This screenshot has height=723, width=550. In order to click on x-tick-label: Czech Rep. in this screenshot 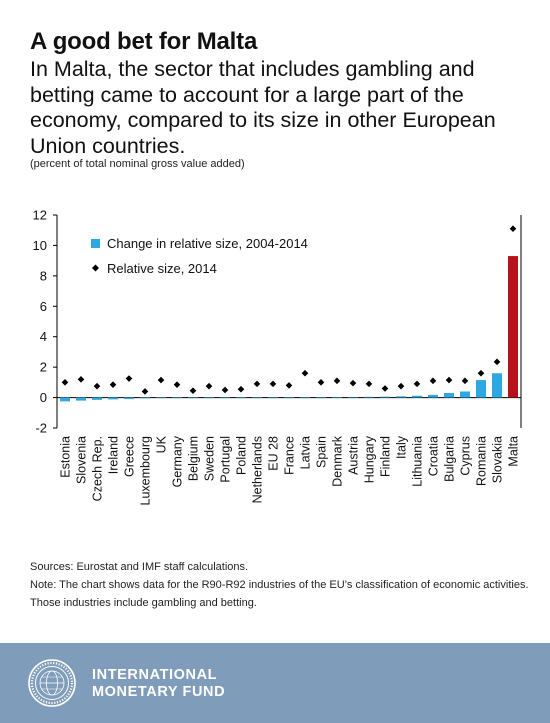, I will do `click(98, 468)`.